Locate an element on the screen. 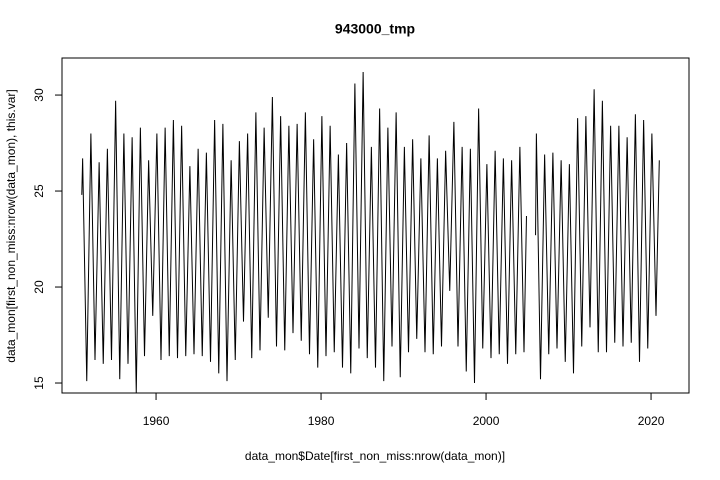 The image size is (720, 480). y-tick-label: 25 is located at coordinates (39, 191).